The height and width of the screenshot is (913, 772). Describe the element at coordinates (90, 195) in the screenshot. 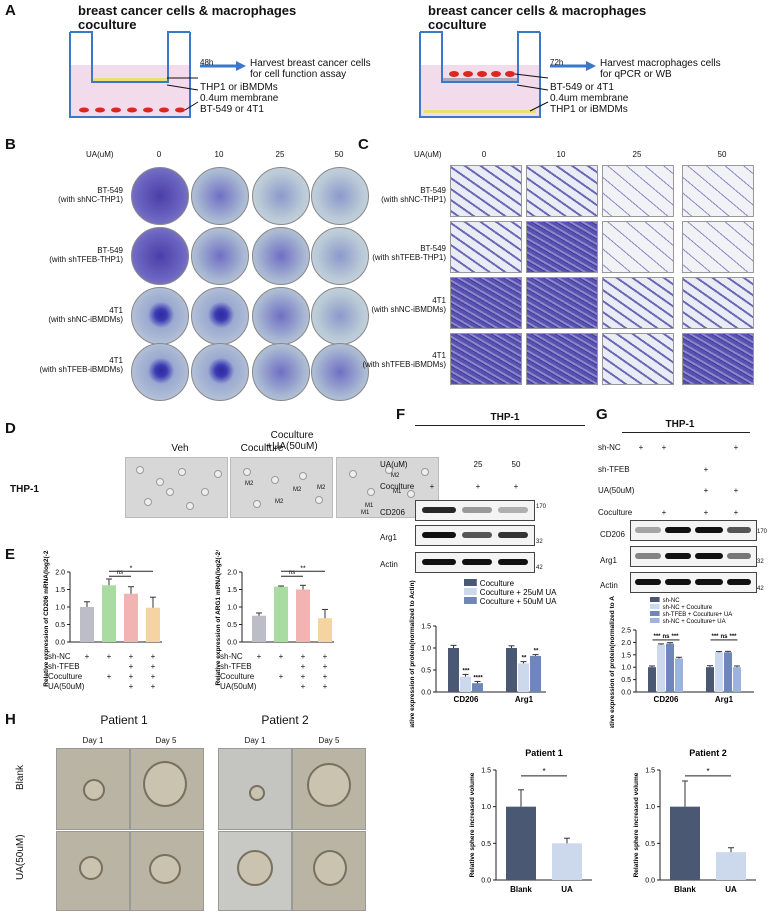

I see `panel-b-row-label: BT-549 (with shNC-THP1)` at that location.